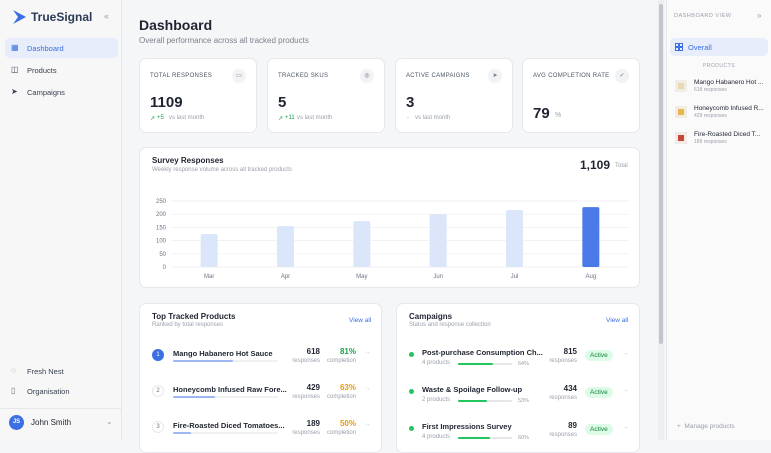 This screenshot has width=771, height=453. I want to click on overall: Overall, so click(700, 47).